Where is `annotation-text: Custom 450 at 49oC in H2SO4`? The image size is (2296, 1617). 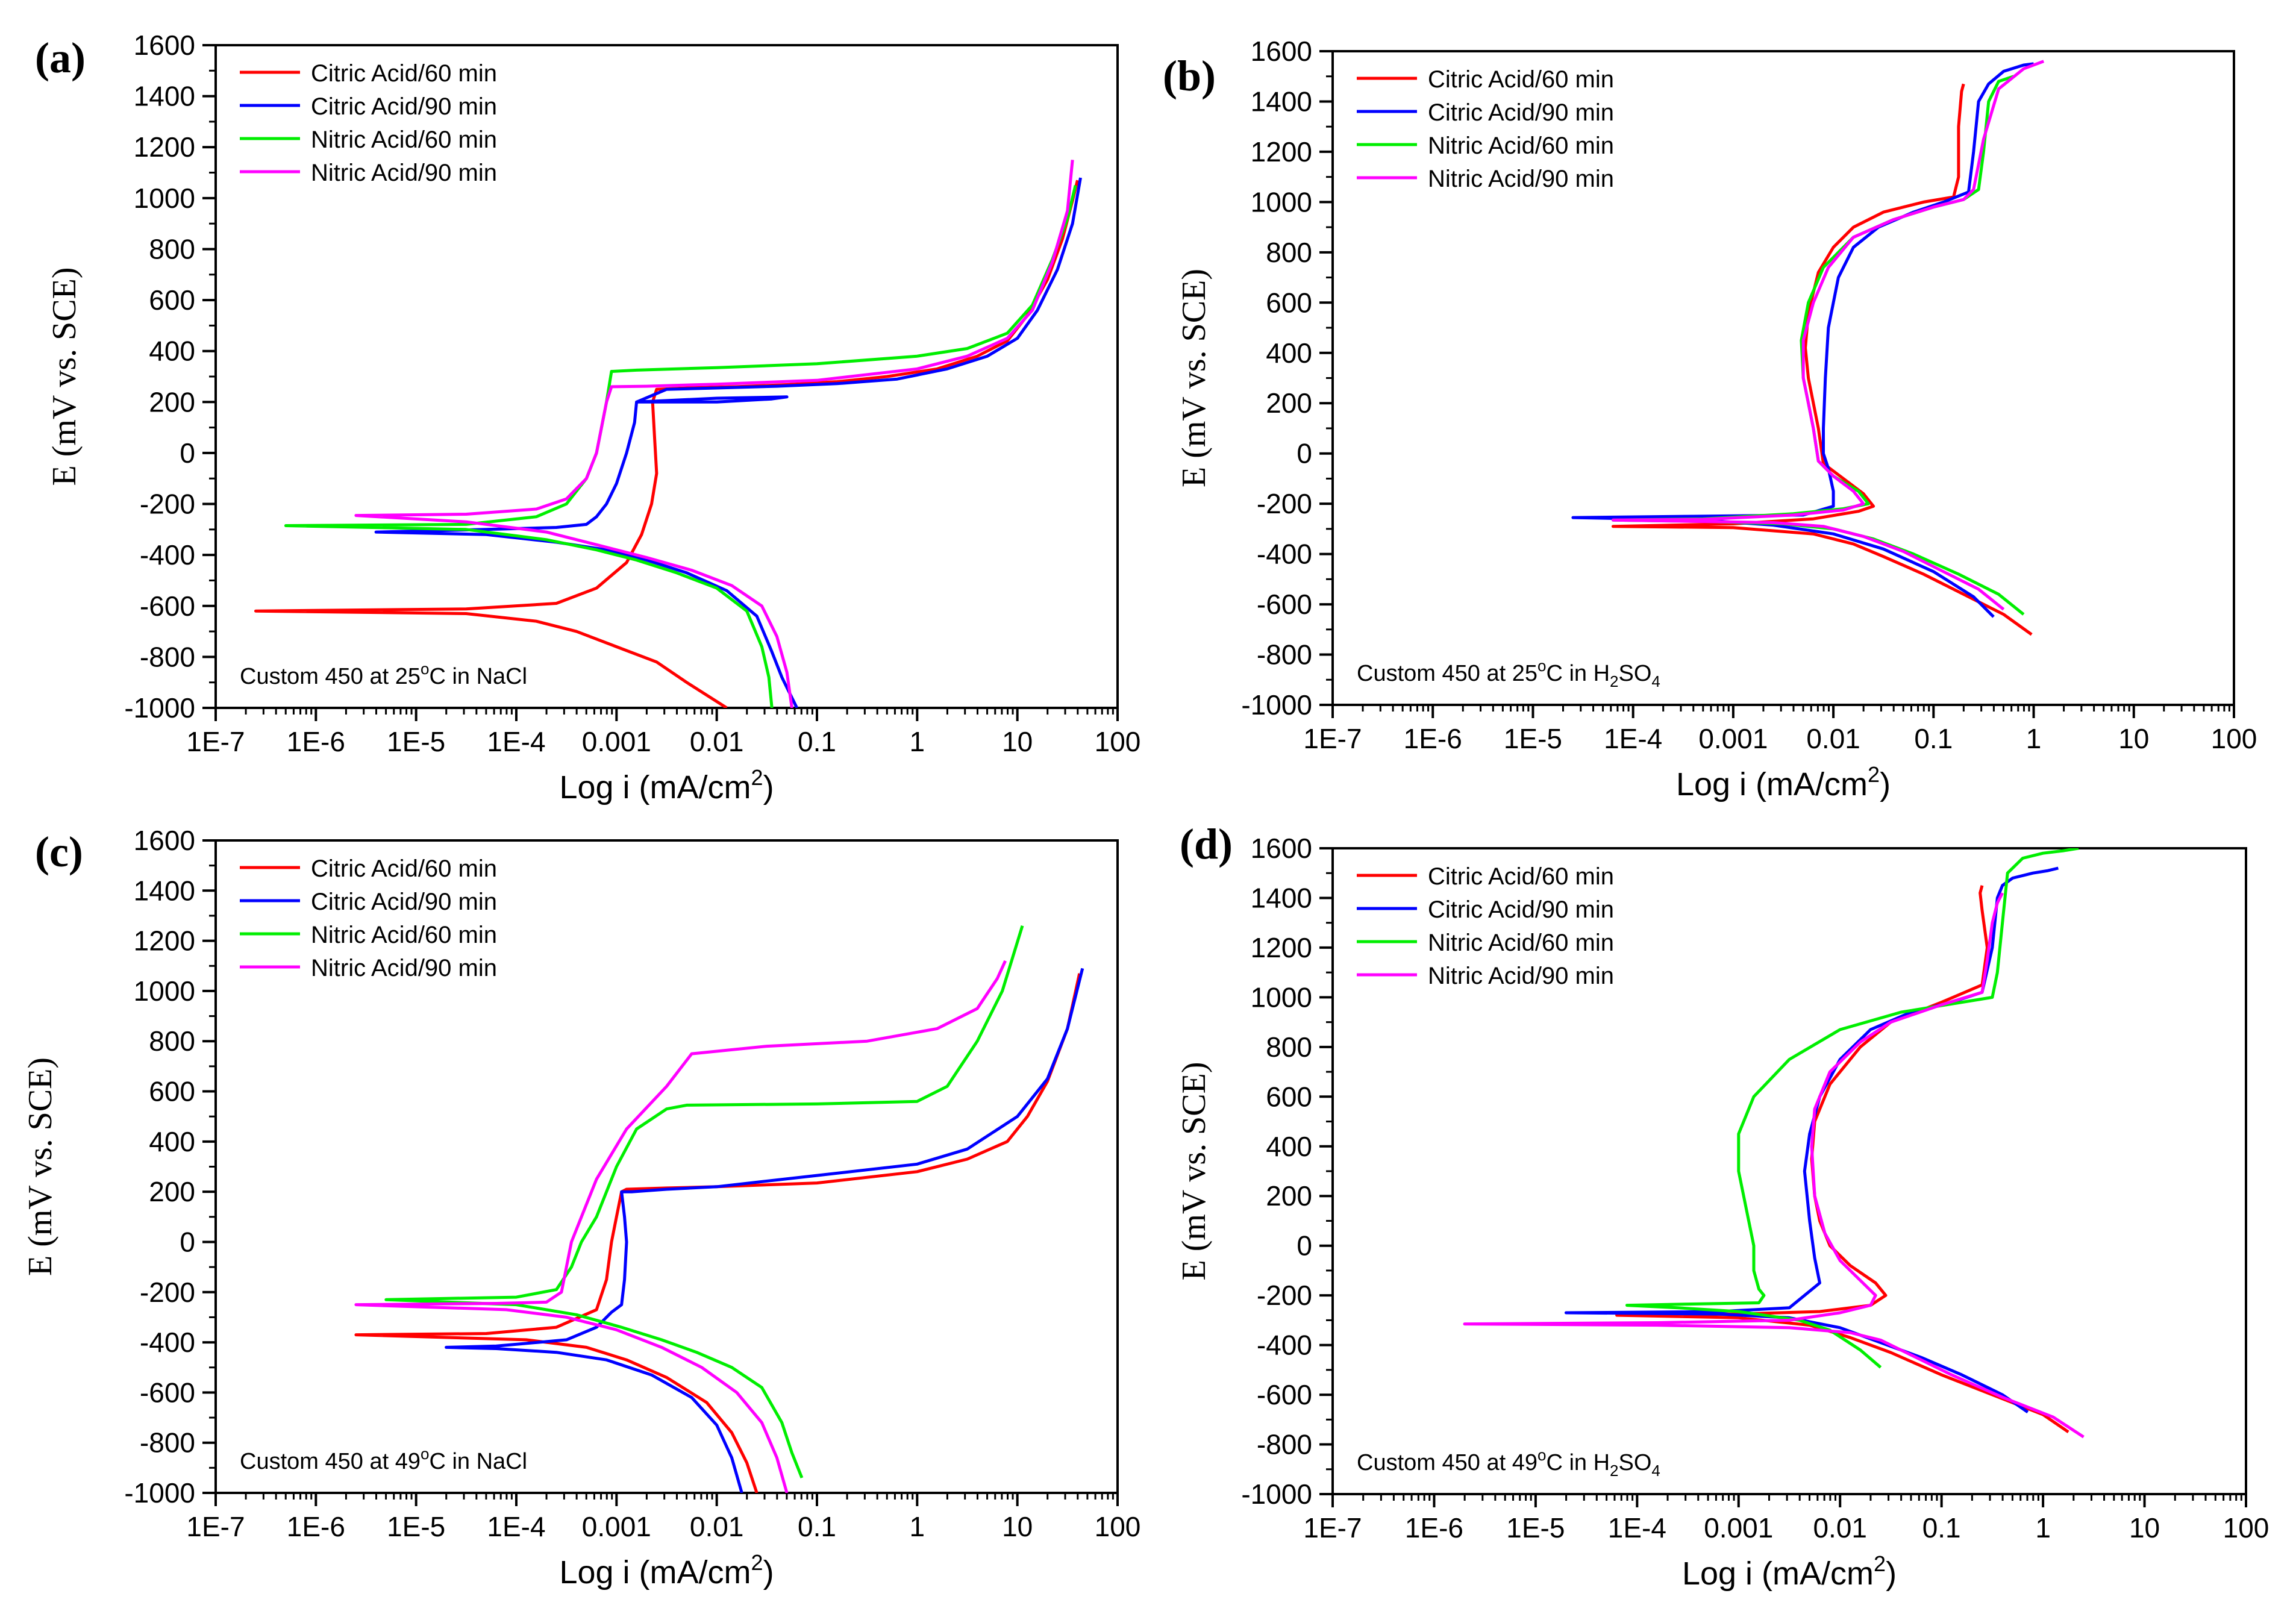 annotation-text: Custom 450 at 49oC in H2SO4 is located at coordinates (1508, 1463).